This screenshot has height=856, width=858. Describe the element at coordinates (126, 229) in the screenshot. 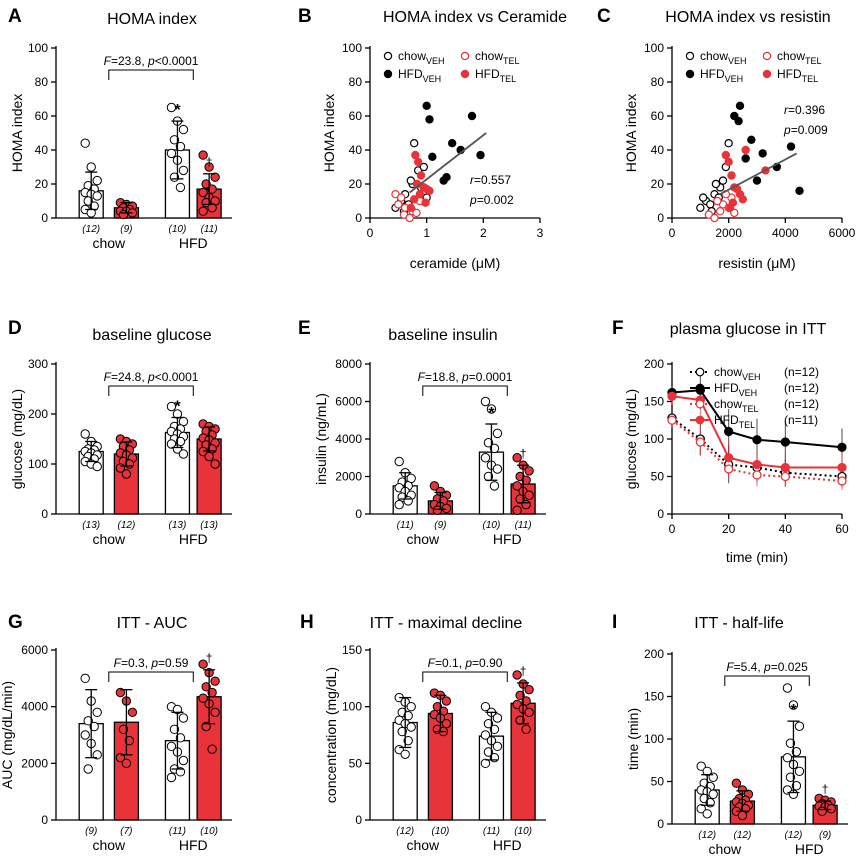

I see `n-label: (9)` at that location.